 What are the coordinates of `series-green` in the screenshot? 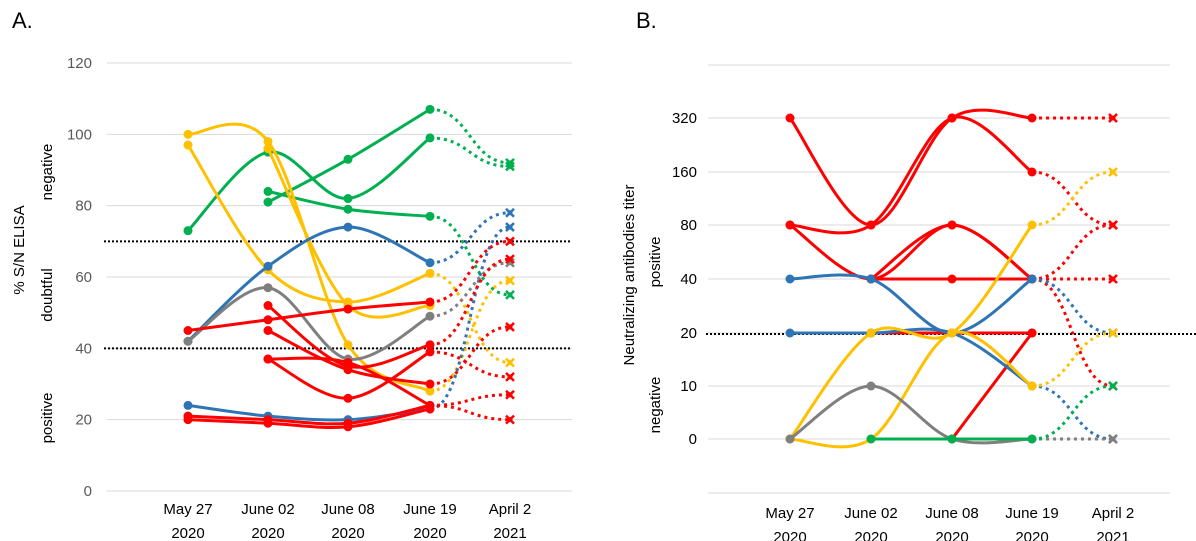 It's located at (992, 412).